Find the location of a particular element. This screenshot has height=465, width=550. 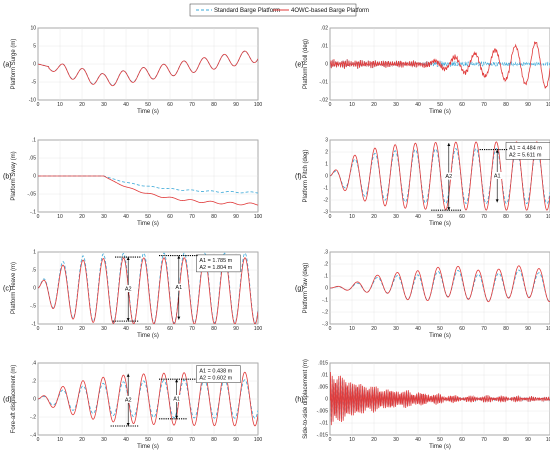

y-axis-label: Platform Pitch (deg) is located at coordinates (306, 175).